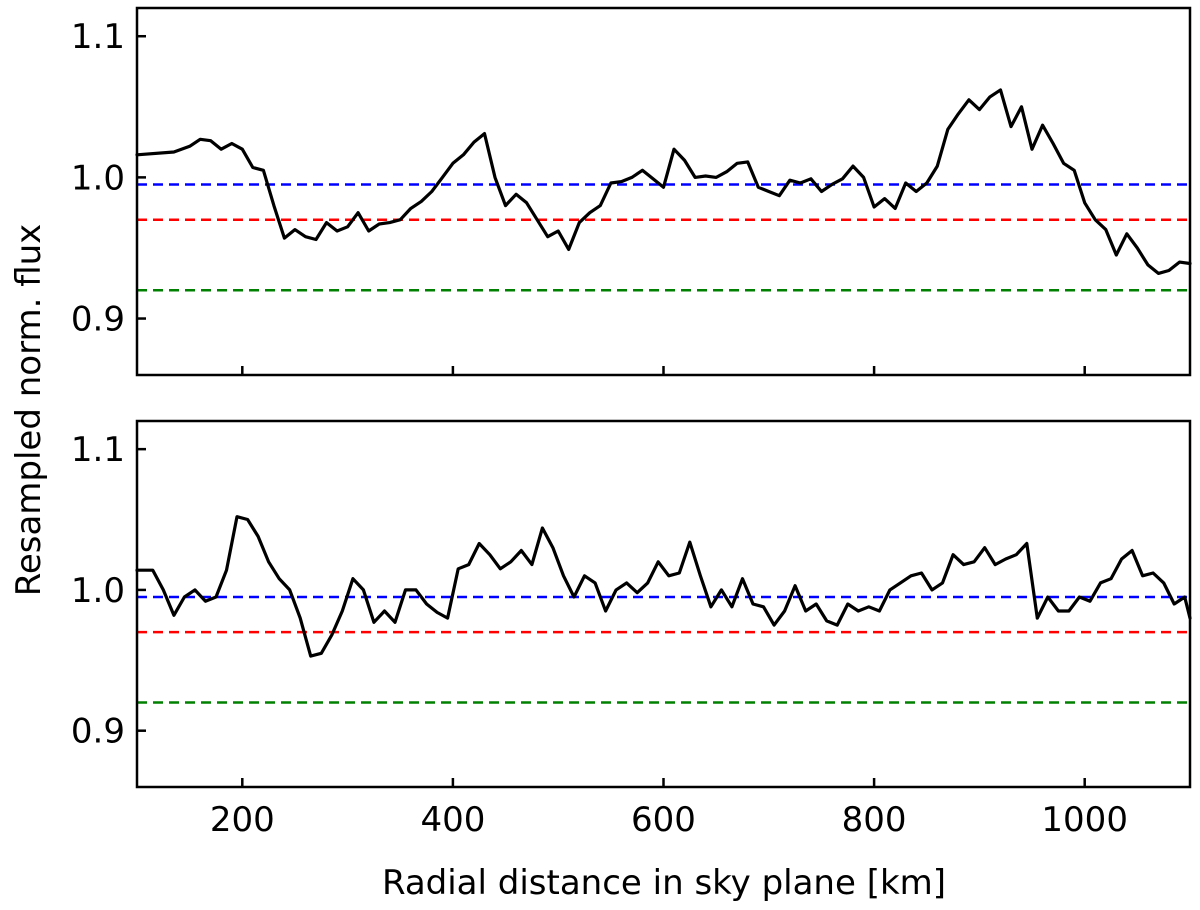 The width and height of the screenshot is (1200, 910). I want to click on x-axis-title: Radial distance in sky plane [km], so click(664, 883).